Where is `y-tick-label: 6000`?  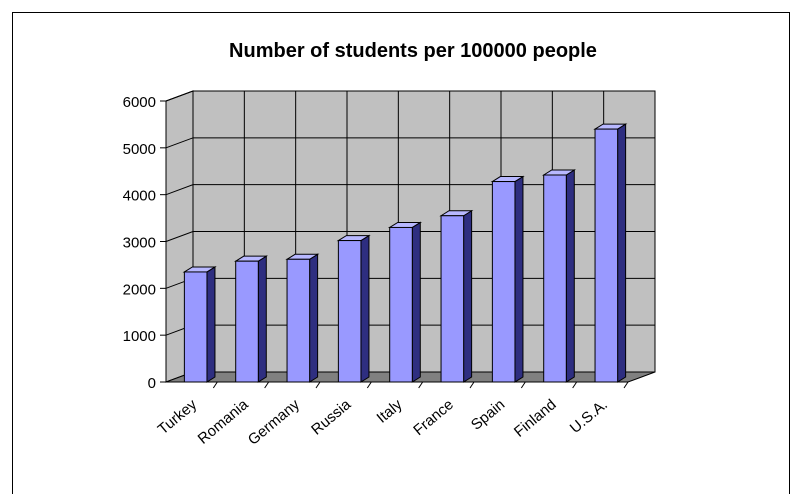 y-tick-label: 6000 is located at coordinates (139, 102).